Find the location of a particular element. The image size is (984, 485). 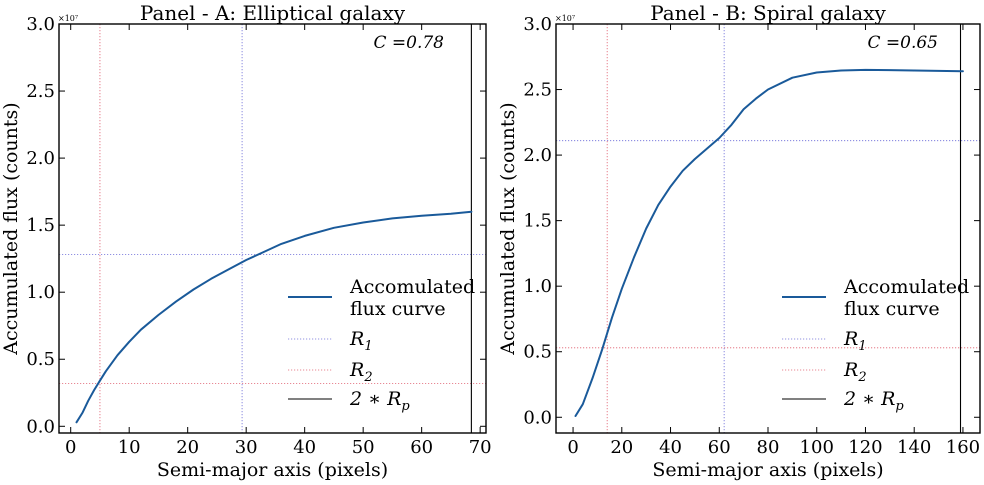

chart-title: Panel - A: Elliptical galaxy is located at coordinates (273, 13).